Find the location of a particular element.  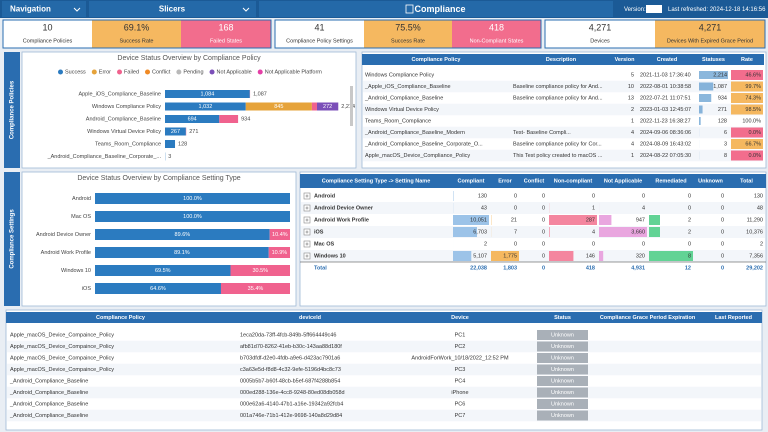

table-cell: iOS is located at coordinates (319, 232).